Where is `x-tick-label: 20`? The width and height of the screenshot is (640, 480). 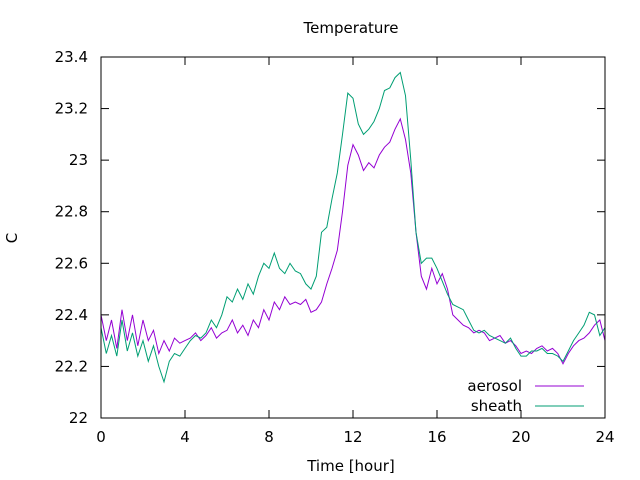
x-tick-label: 20 is located at coordinates (520, 437).